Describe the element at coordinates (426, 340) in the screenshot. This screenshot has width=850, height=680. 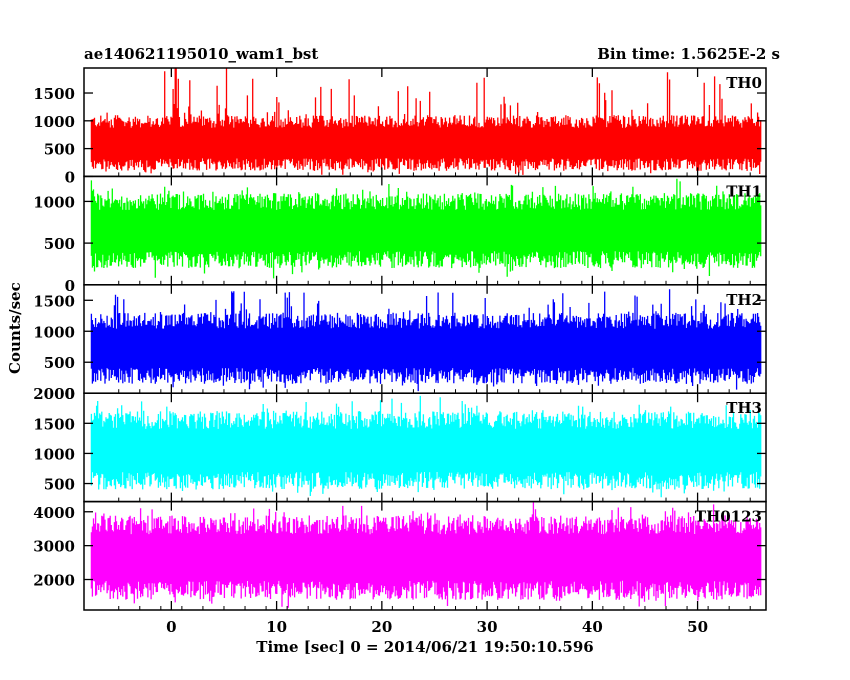
I see `series-th2` at that location.